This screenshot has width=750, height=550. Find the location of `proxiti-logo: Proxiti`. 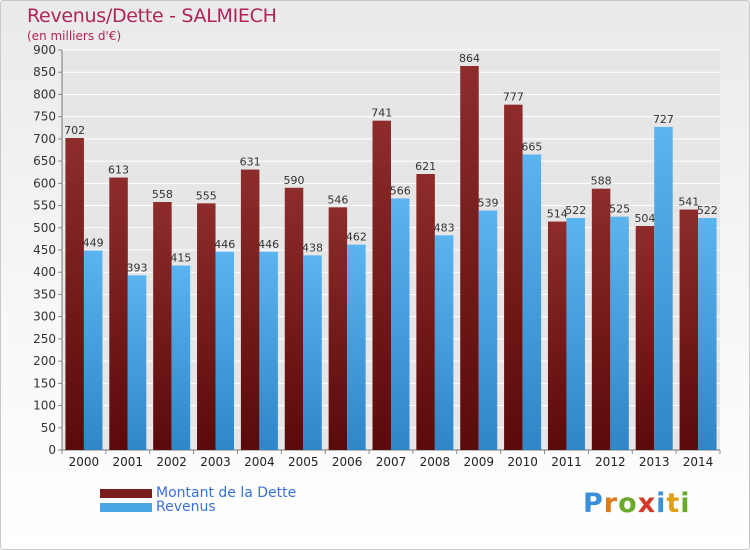

proxiti-logo: Proxiti is located at coordinates (637, 503).